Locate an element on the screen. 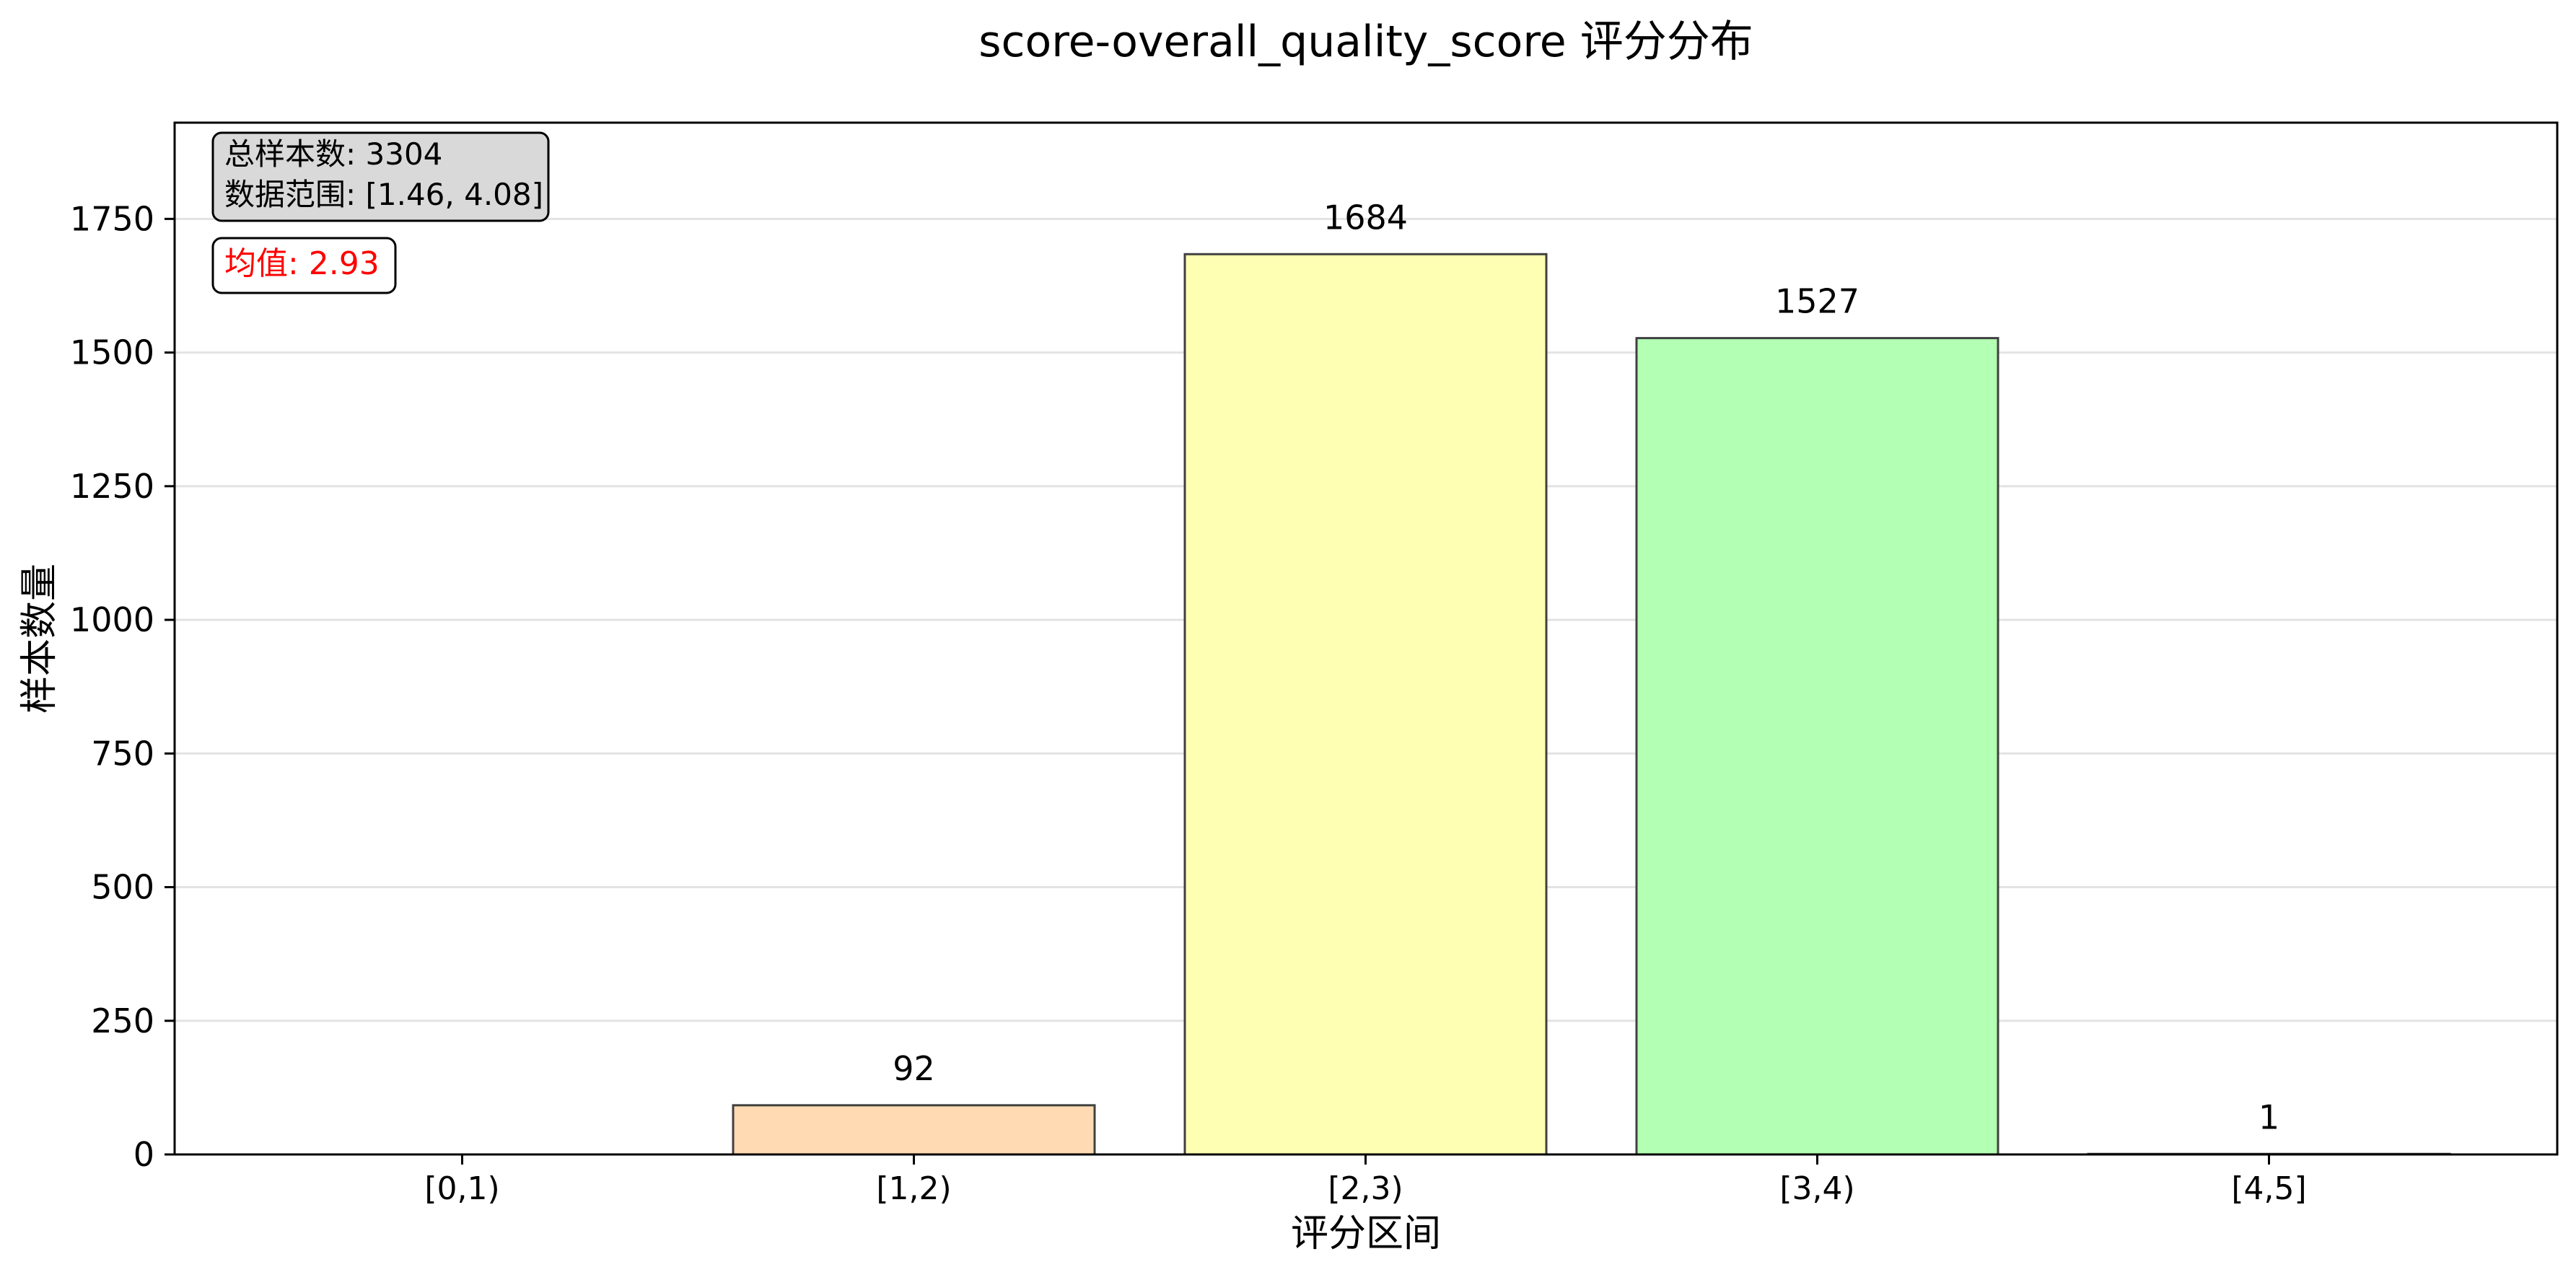 Image resolution: width=2576 pixels, height=1280 pixels. stats-annotation: 总样本数: 3304 数据范围: [1.46, 4.08] is located at coordinates (380, 176).